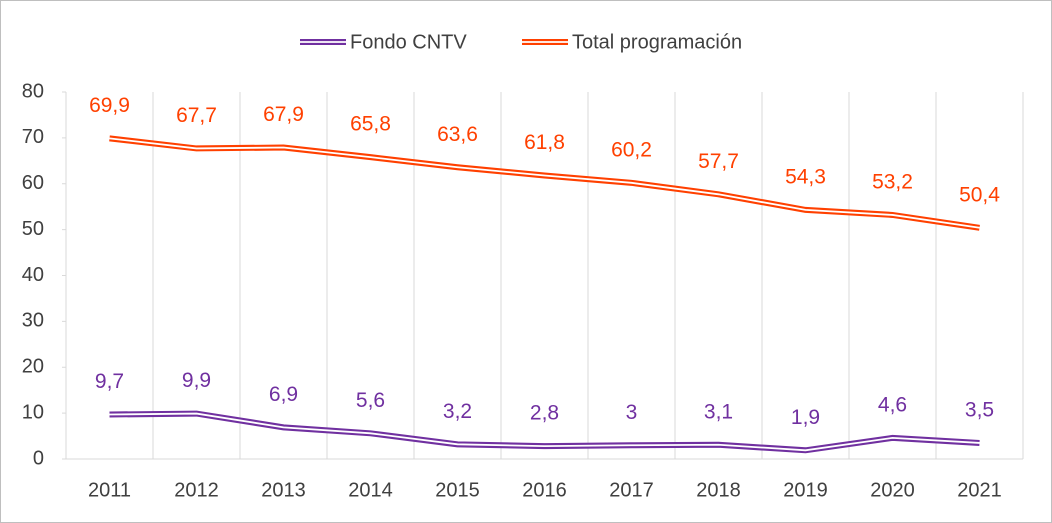  What do you see at coordinates (457, 490) in the screenshot?
I see `x-tick-label: 2015` at bounding box center [457, 490].